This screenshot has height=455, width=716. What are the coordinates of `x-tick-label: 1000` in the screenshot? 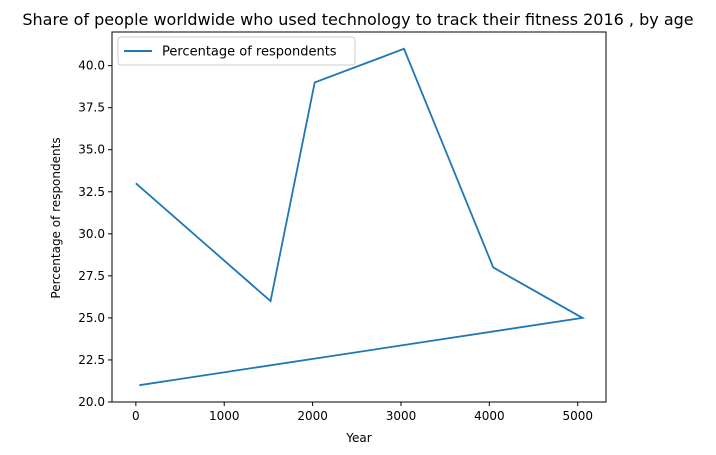 It's located at (224, 416).